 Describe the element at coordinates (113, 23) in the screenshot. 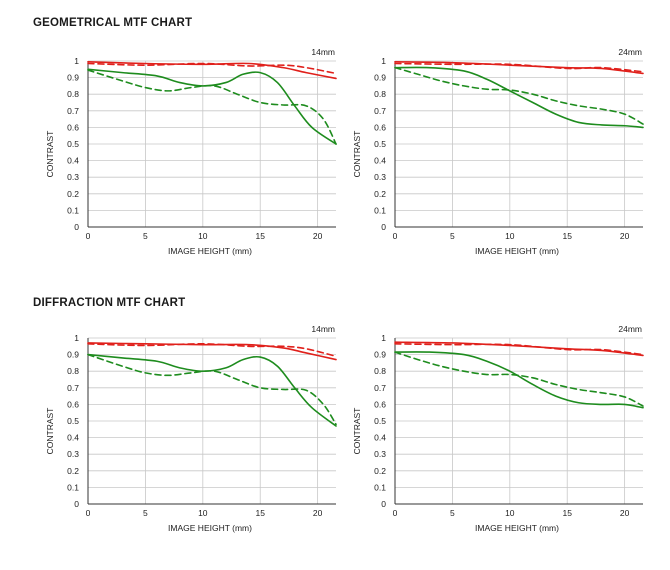

I see `geometrical-section-title: GEOMETRICAL MTF CHART` at that location.